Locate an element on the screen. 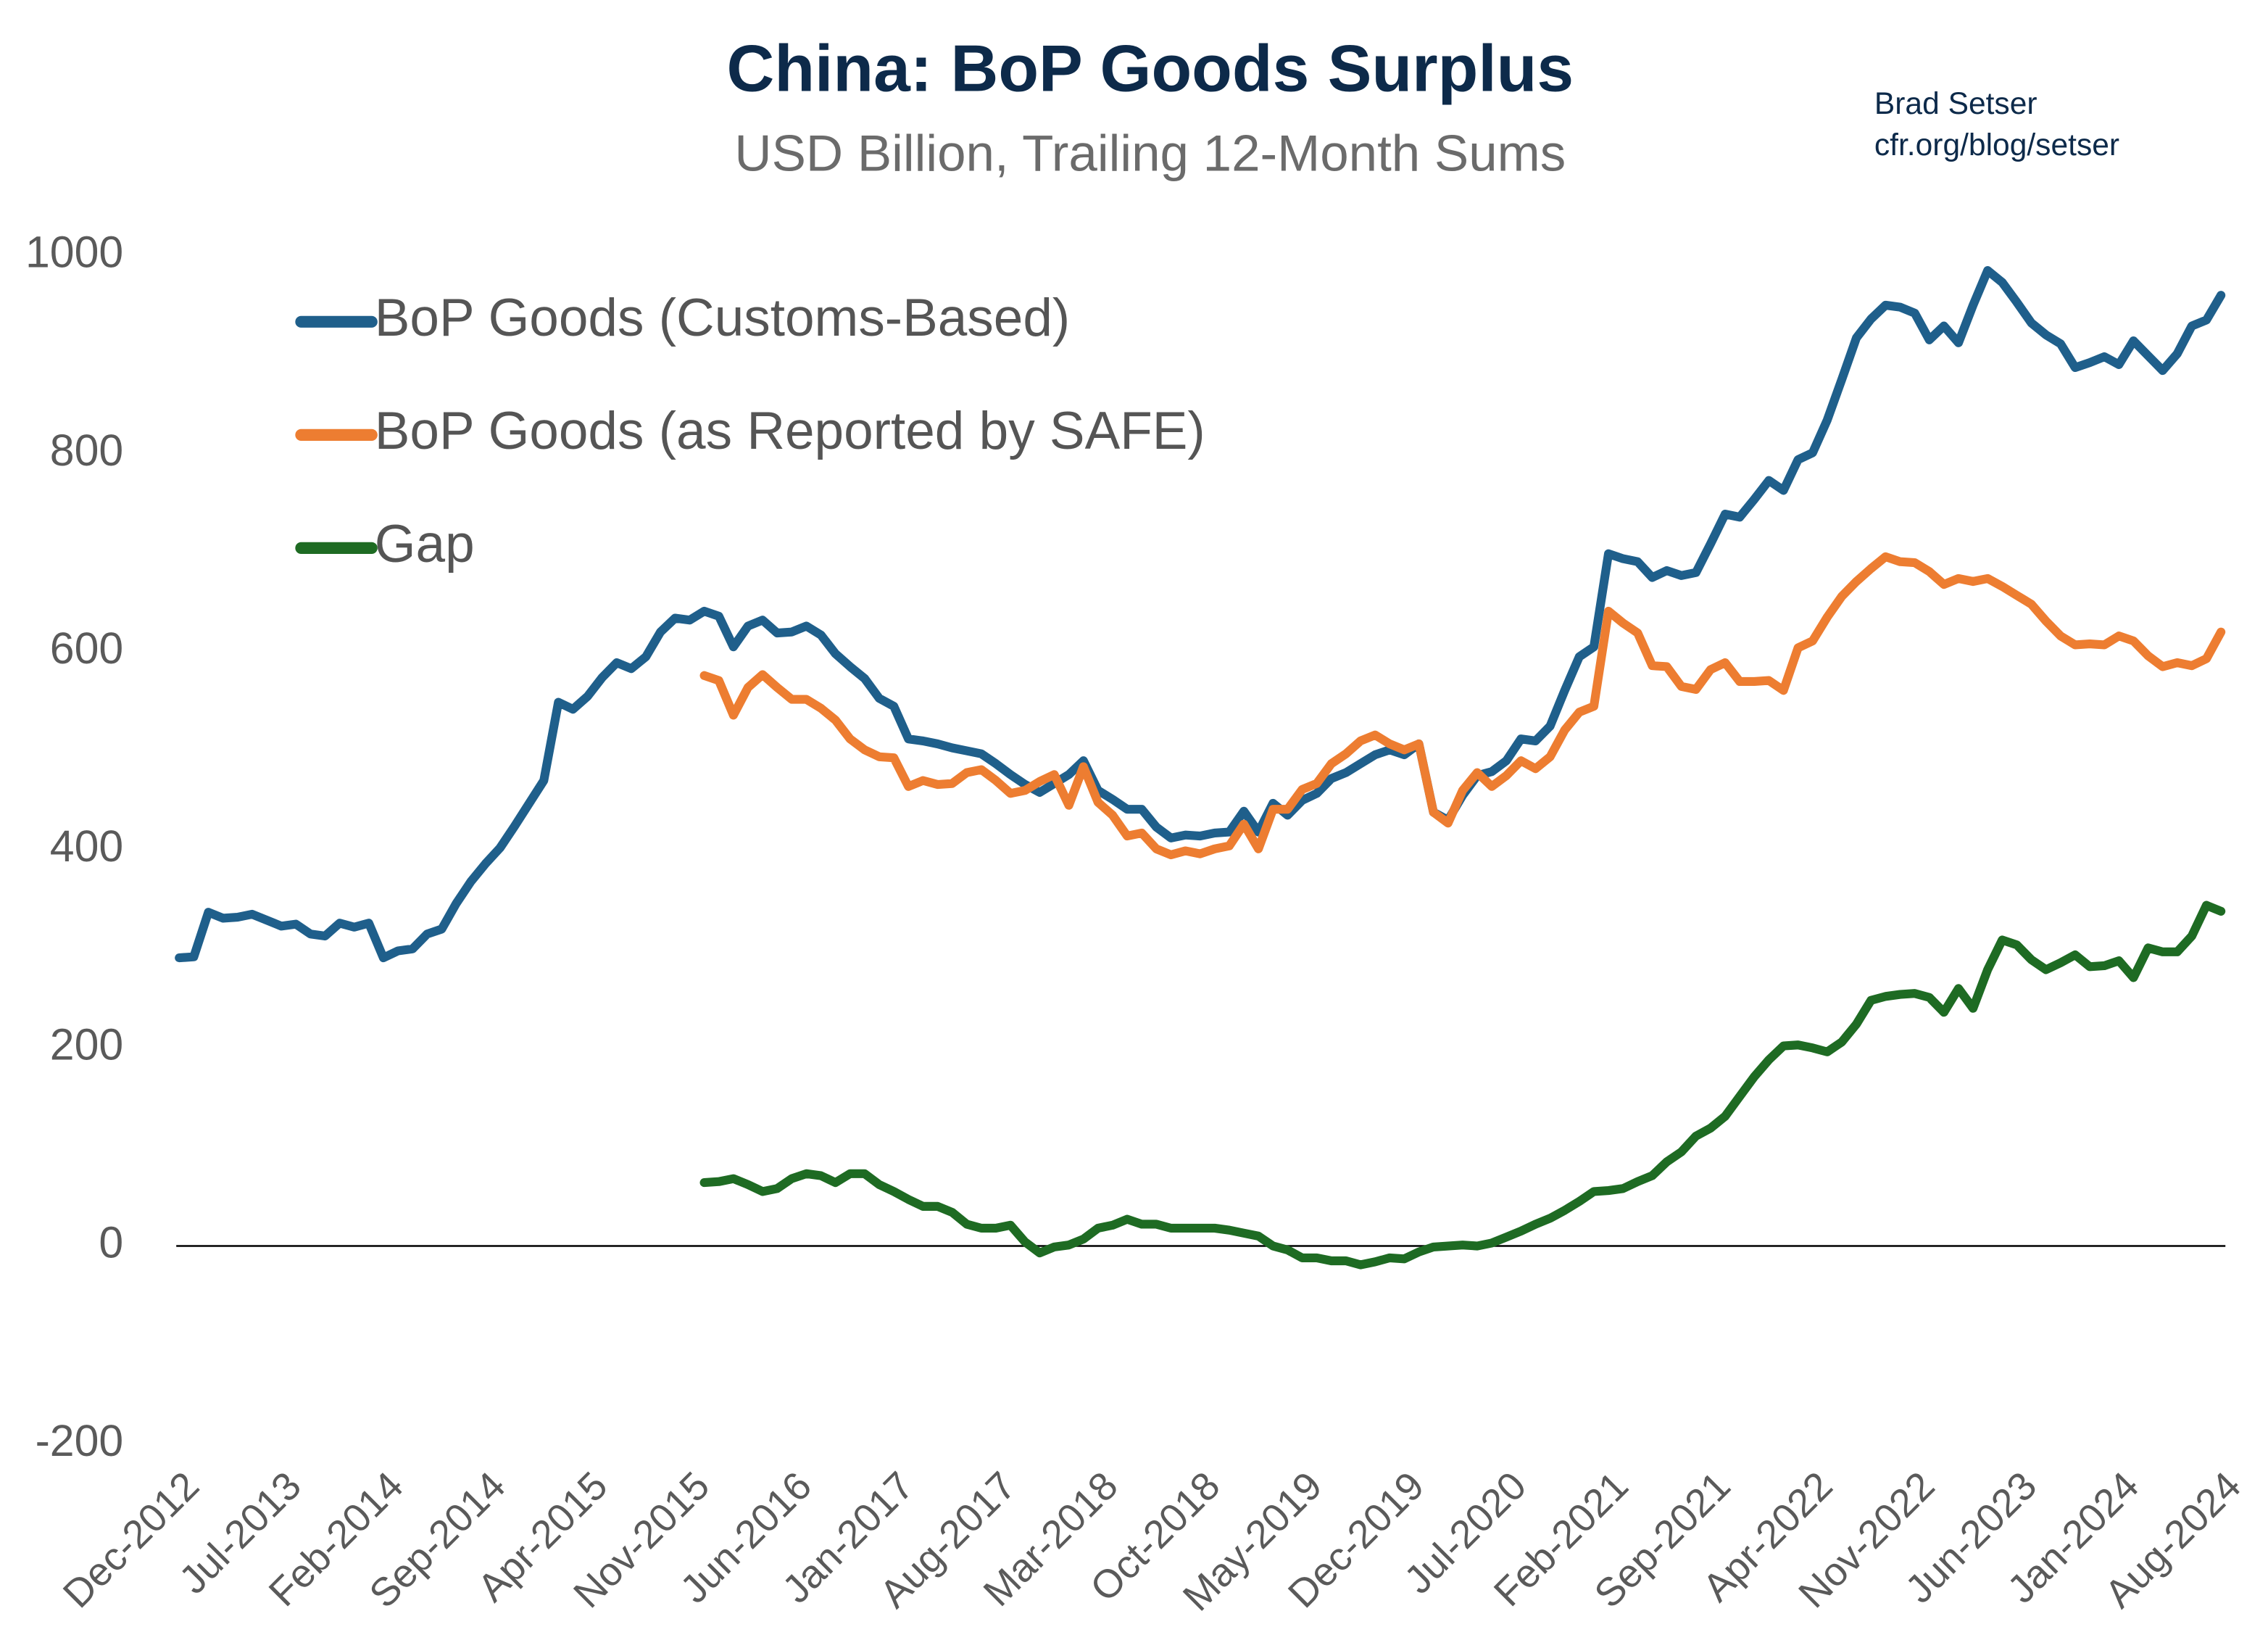  y-tick-label: 800 is located at coordinates (86, 450).